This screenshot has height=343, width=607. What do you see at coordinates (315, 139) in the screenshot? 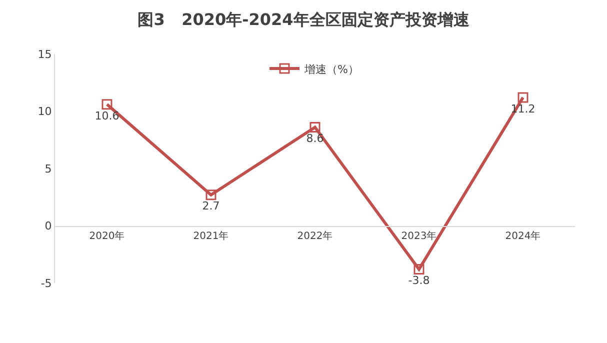
I see `data-label: 8.6` at bounding box center [315, 139].